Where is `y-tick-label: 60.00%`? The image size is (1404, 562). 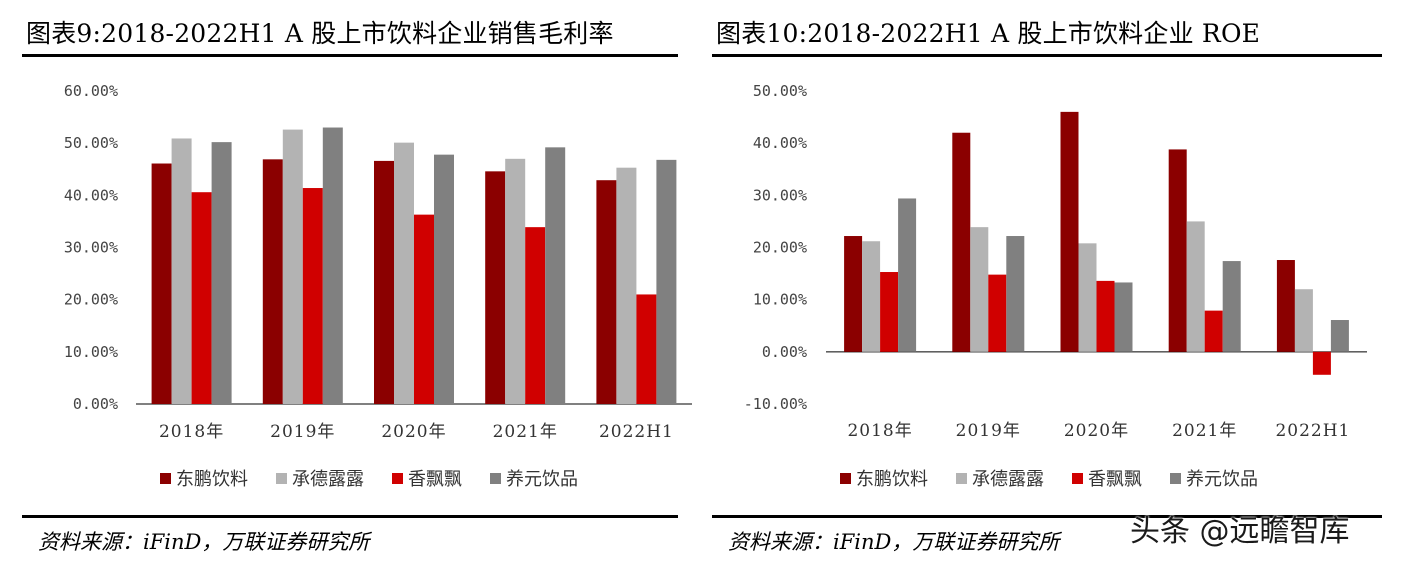 y-tick-label: 60.00% is located at coordinates (91, 91).